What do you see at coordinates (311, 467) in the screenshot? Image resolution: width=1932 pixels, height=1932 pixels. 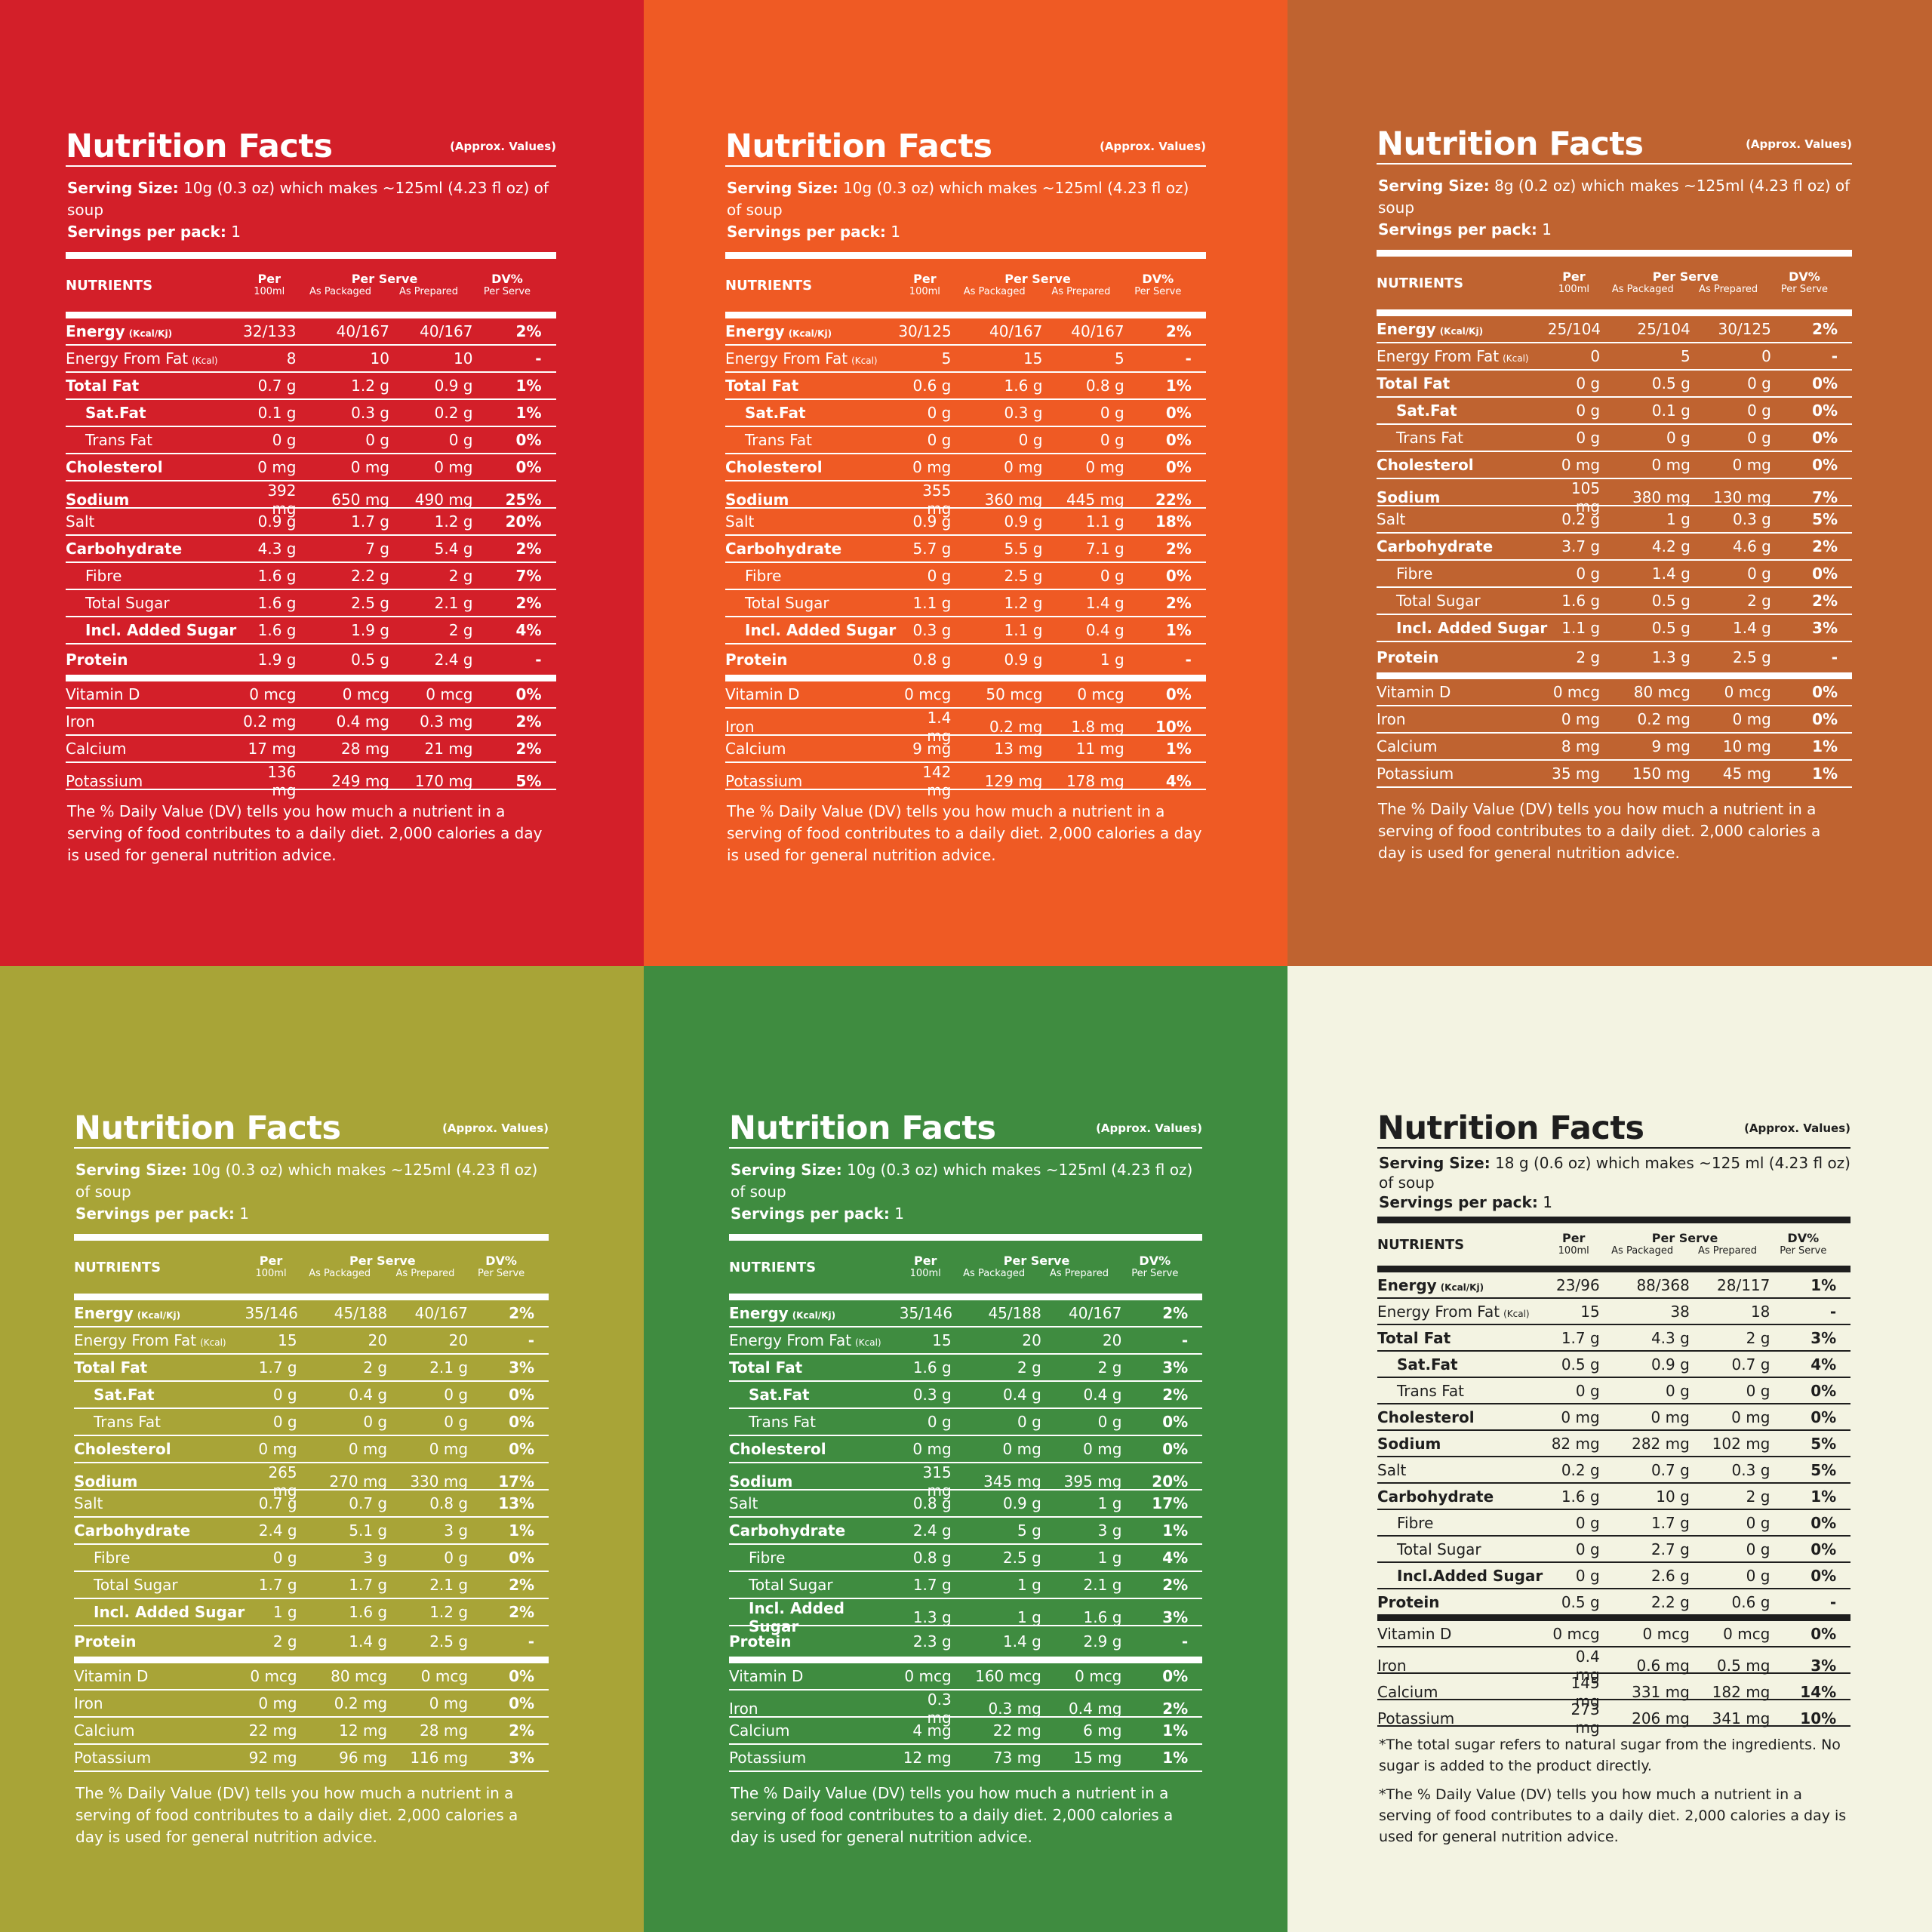 I see `nutrient-row: Cholesterol 0 mg 0 mg 0 mg 0%` at bounding box center [311, 467].